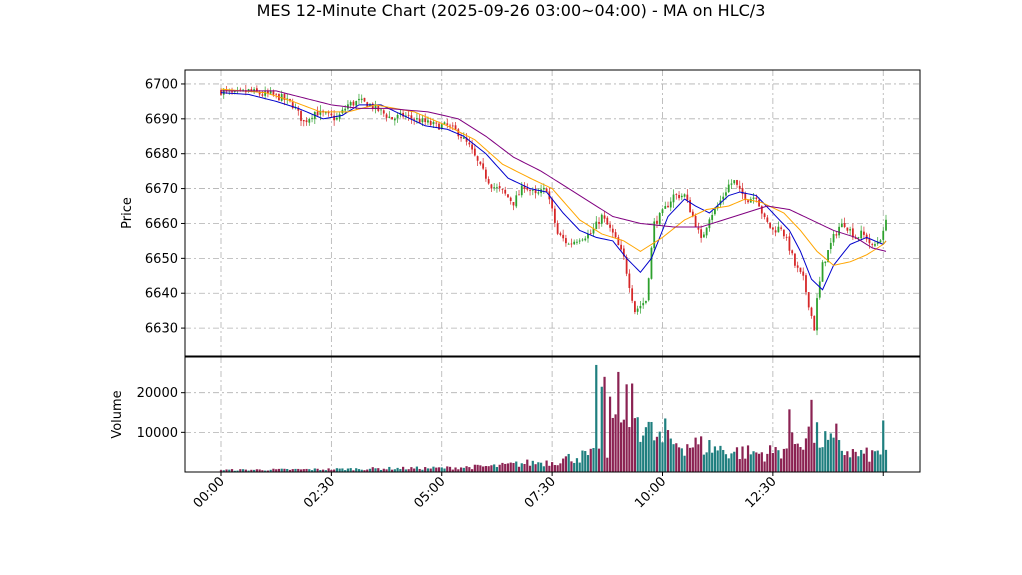 This screenshot has width=1022, height=575. Describe the element at coordinates (319, 492) in the screenshot. I see `x-tick-label: 02:30` at that location.